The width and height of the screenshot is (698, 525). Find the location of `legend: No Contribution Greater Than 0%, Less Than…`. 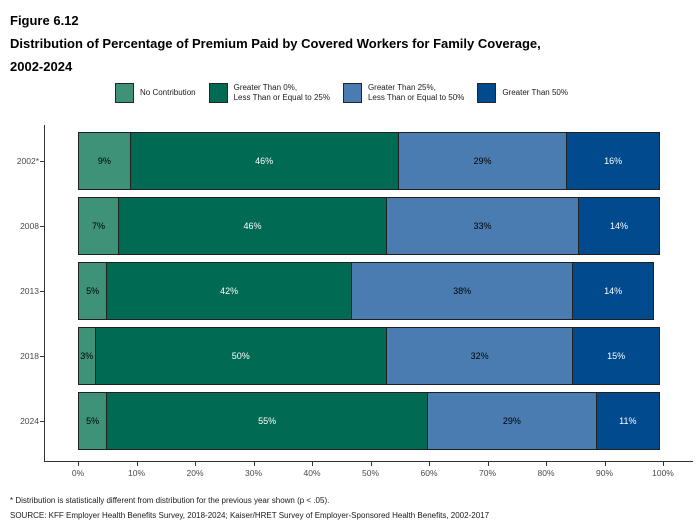

legend: No Contribution Greater Than 0%, Less Than… is located at coordinates (341, 93).